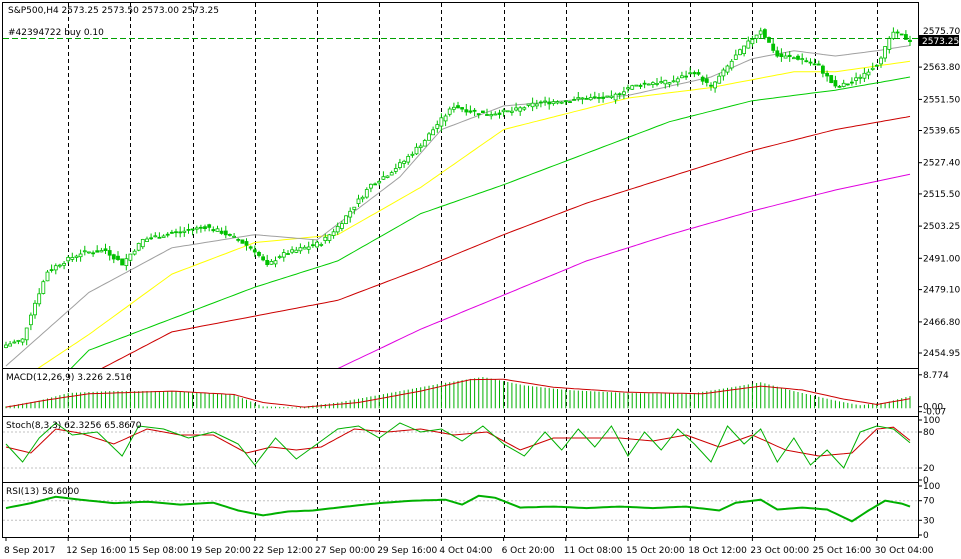 The width and height of the screenshot is (961, 559). Describe the element at coordinates (458, 393) in the screenshot. I see `macd-pane` at that location.